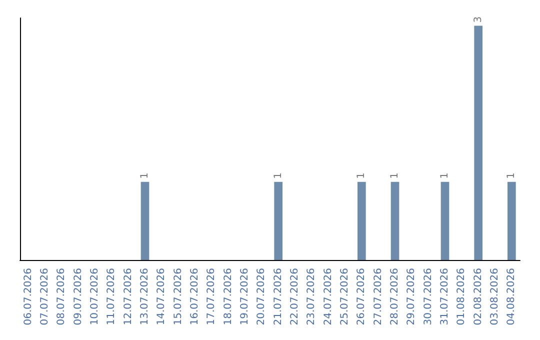 This screenshot has width=540, height=340. What do you see at coordinates (362, 297) in the screenshot?
I see `x-tick-label: 26.07.2026` at bounding box center [362, 297].